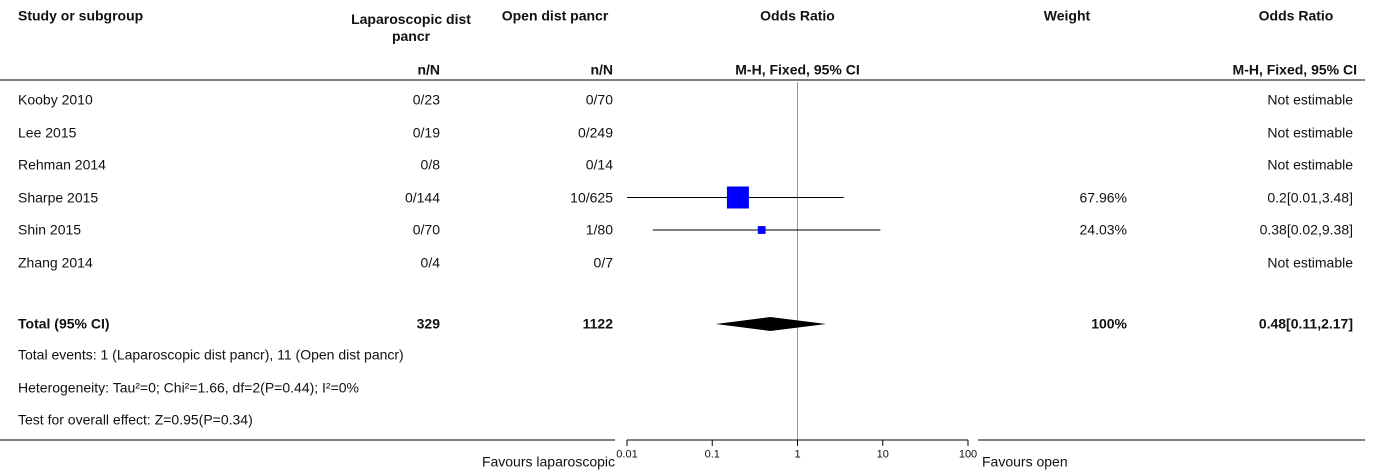 Image resolution: width=1375 pixels, height=473 pixels. Describe the element at coordinates (1067, 15) in the screenshot. I see `column-header: Weight` at that location.